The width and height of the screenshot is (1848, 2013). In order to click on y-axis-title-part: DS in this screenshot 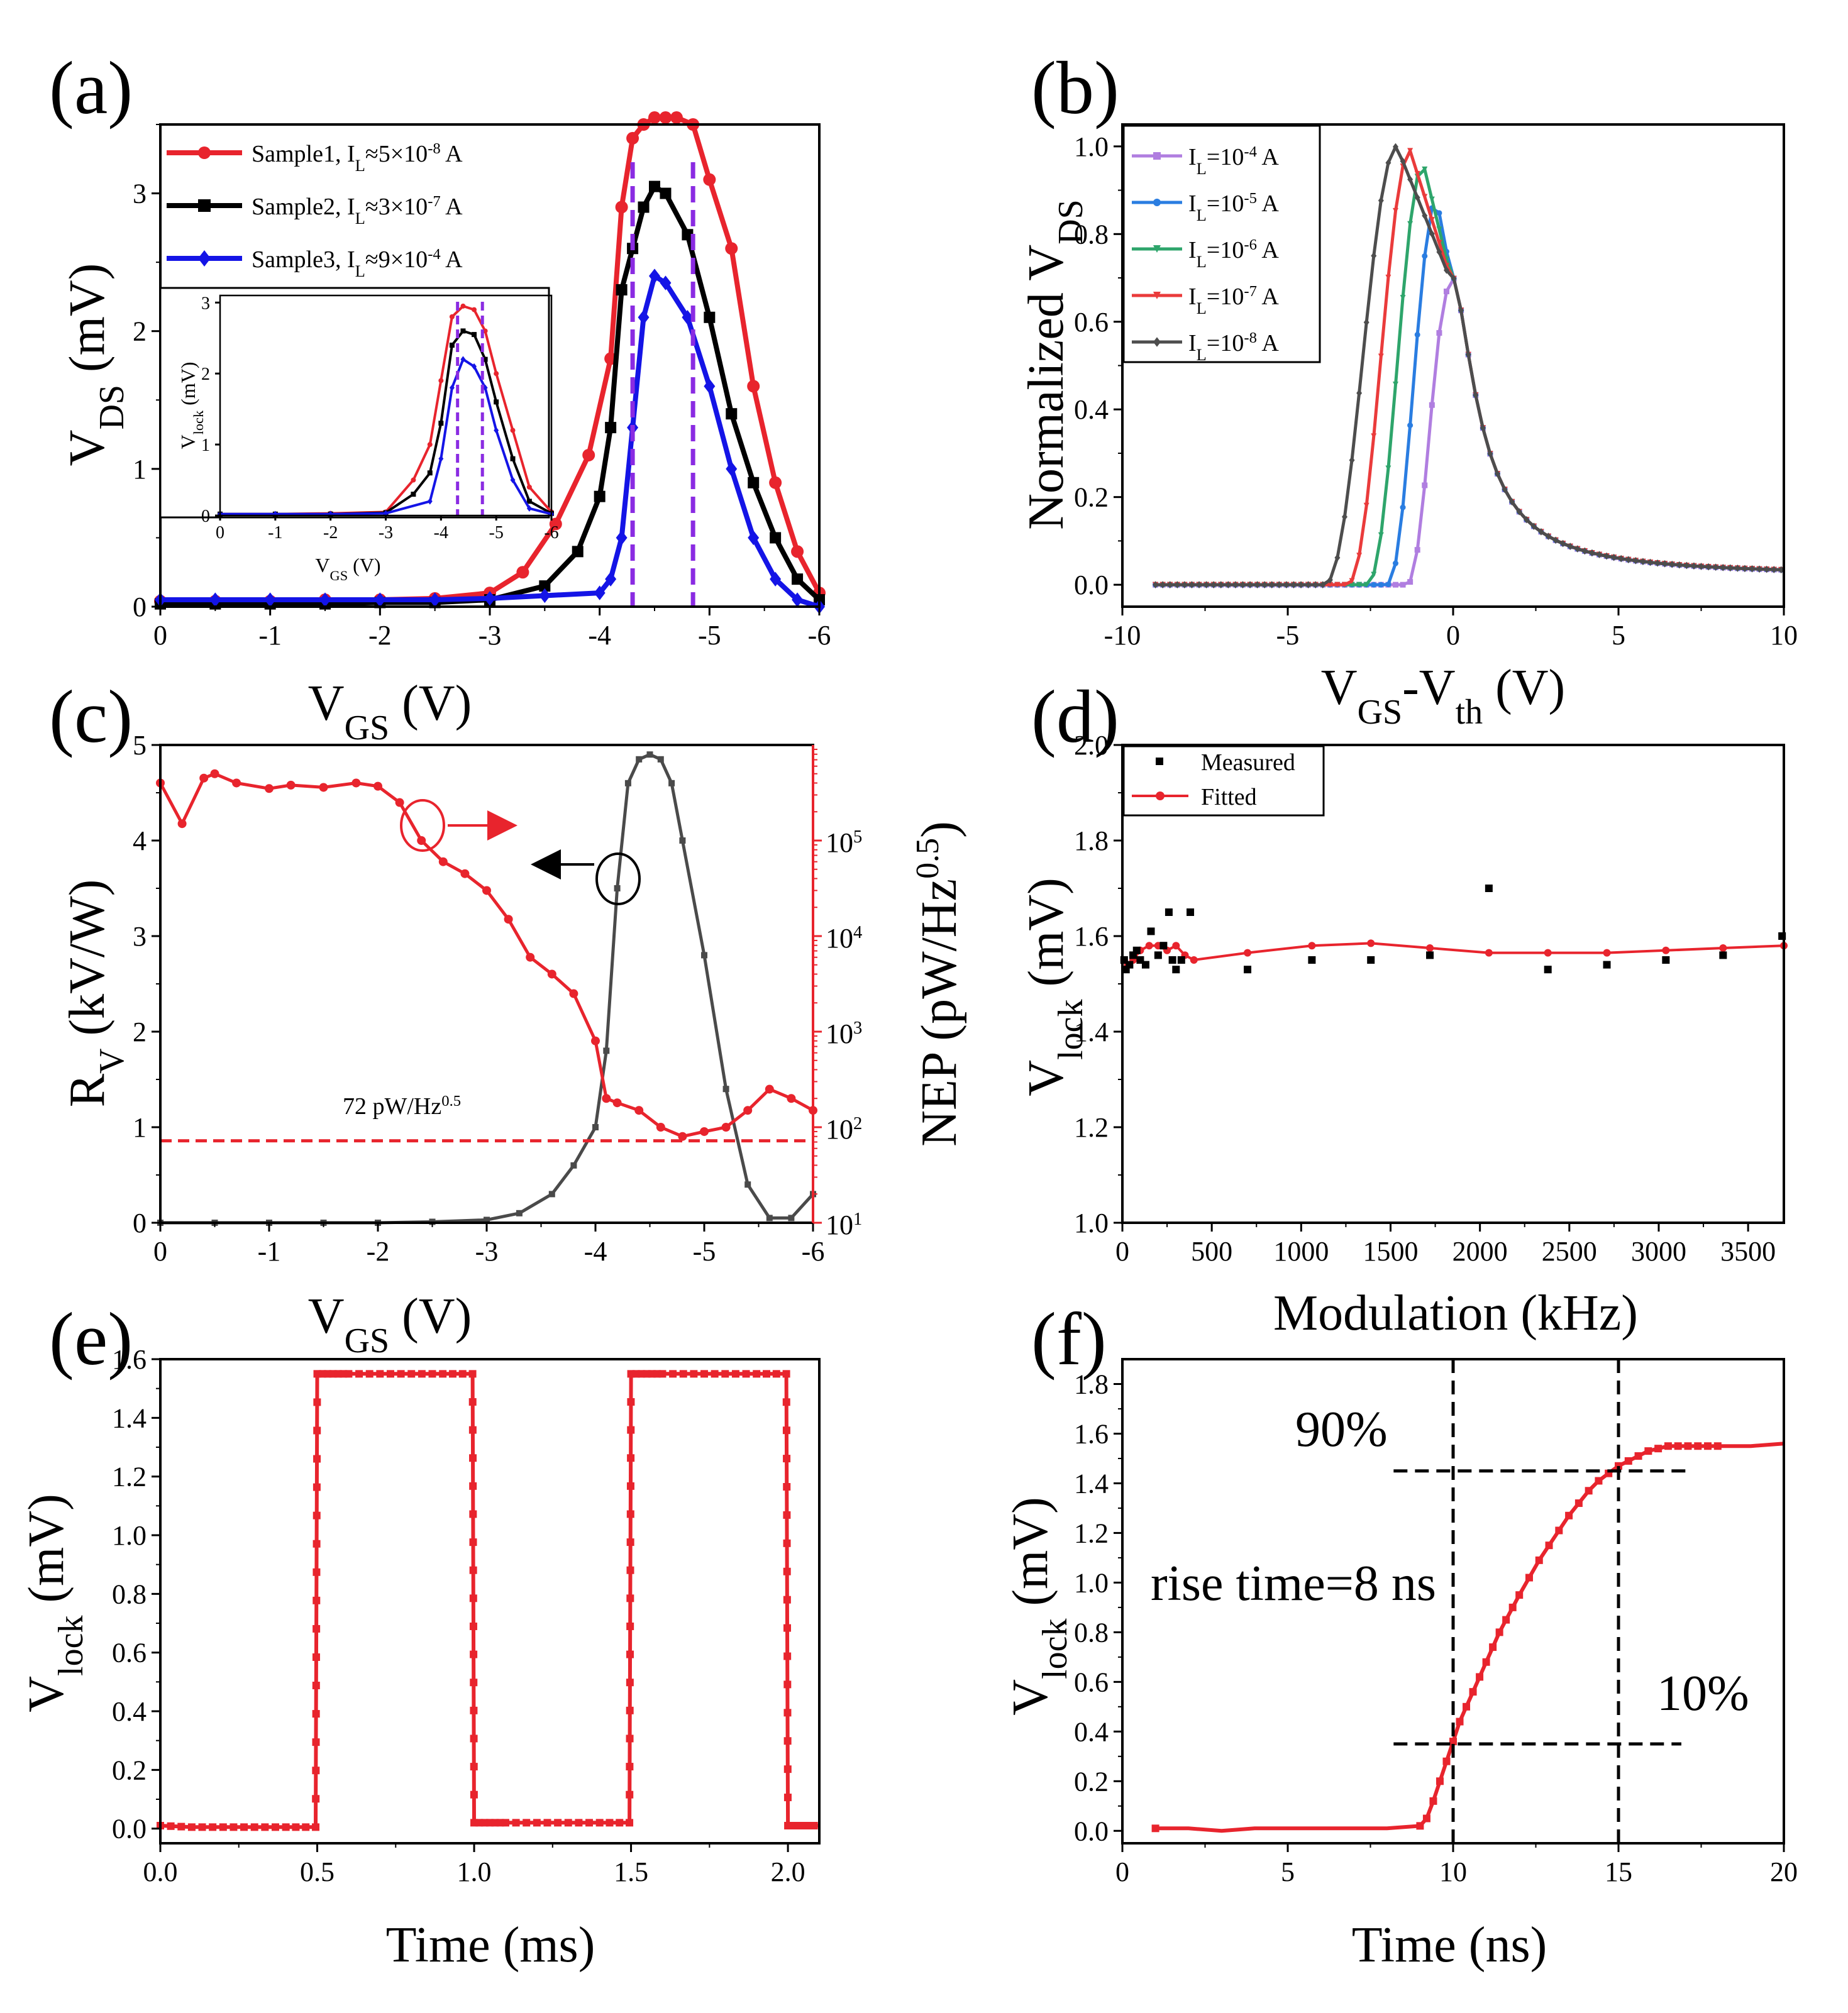, I will do `click(112, 408)`.